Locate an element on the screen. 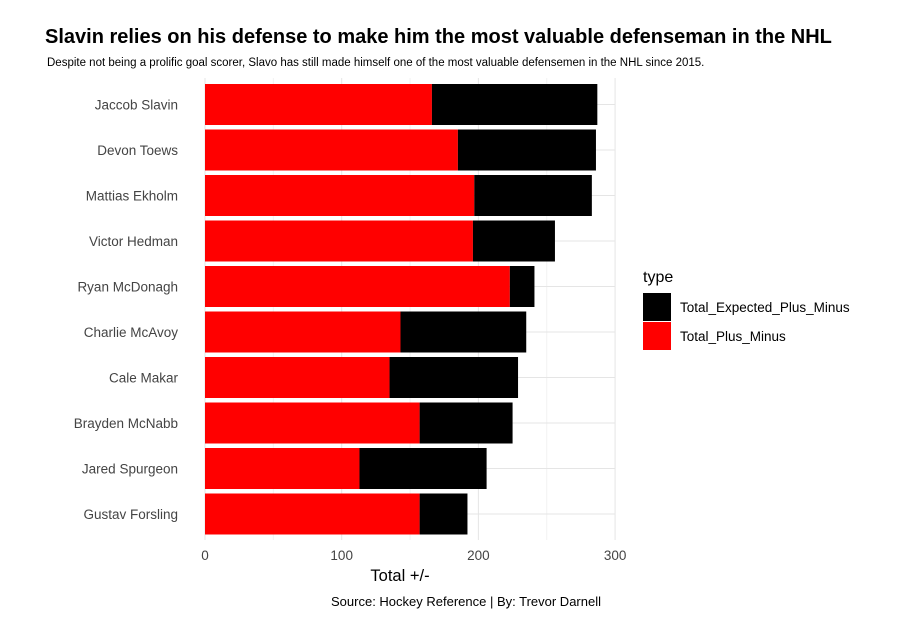 This screenshot has width=908, height=633. y-tick-label: Devon Toews is located at coordinates (137, 150).